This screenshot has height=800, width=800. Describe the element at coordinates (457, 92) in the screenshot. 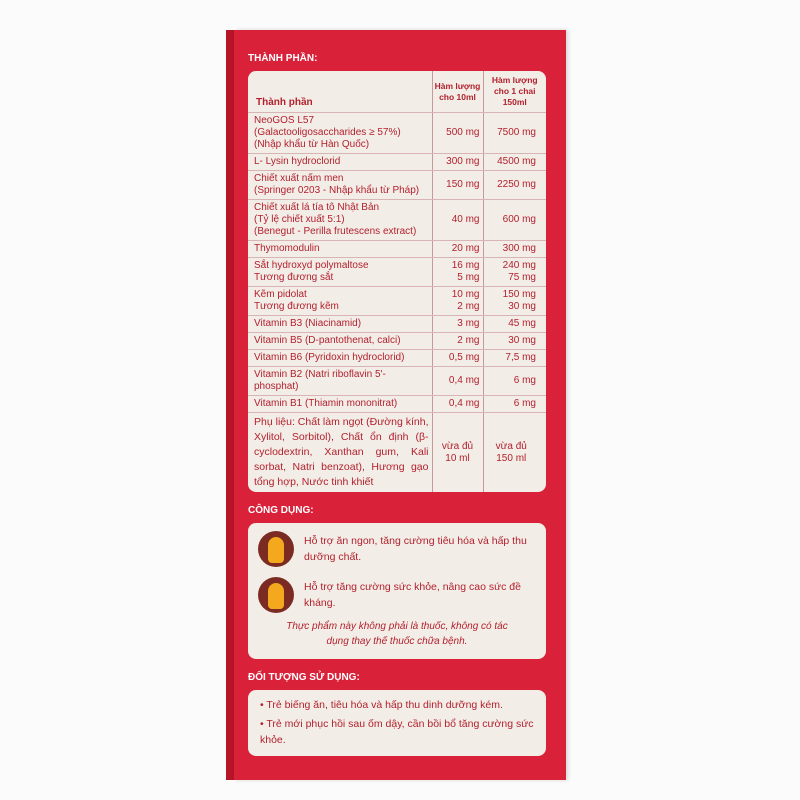

I see `header-per10: Hàm lượng cho 10ml` at that location.